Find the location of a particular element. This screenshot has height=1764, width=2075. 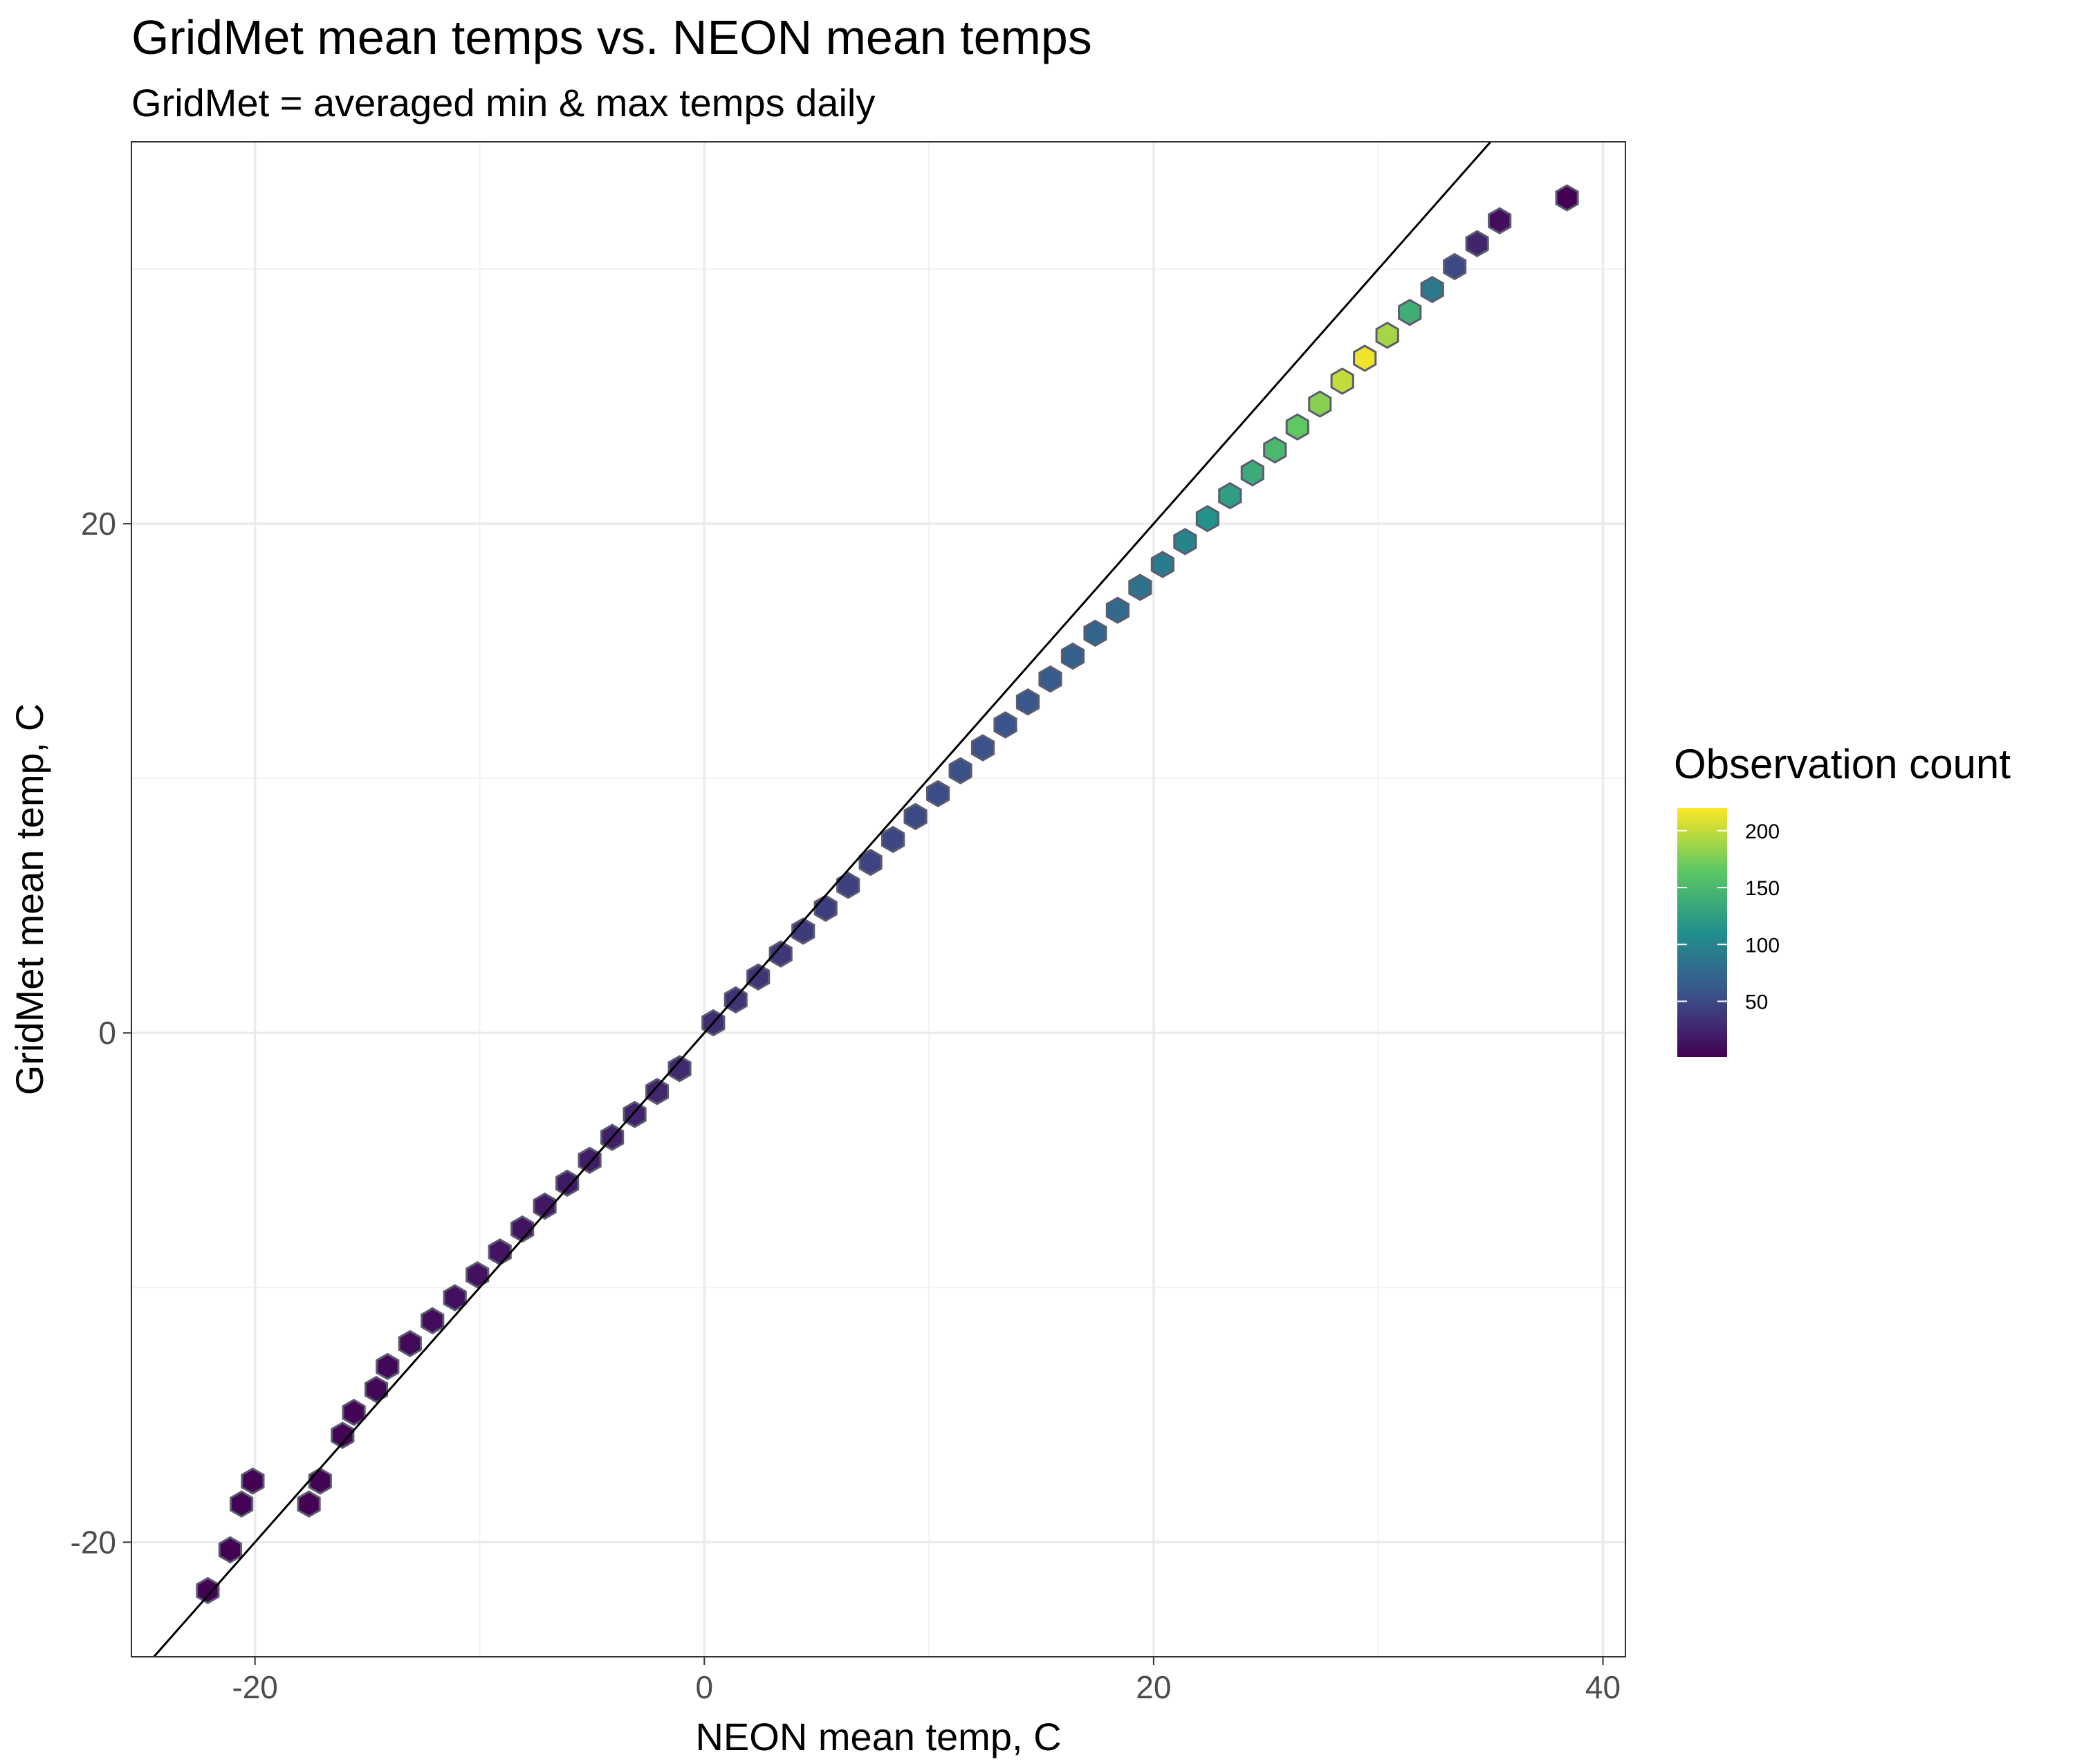

legend-colorbar is located at coordinates (1702, 932).